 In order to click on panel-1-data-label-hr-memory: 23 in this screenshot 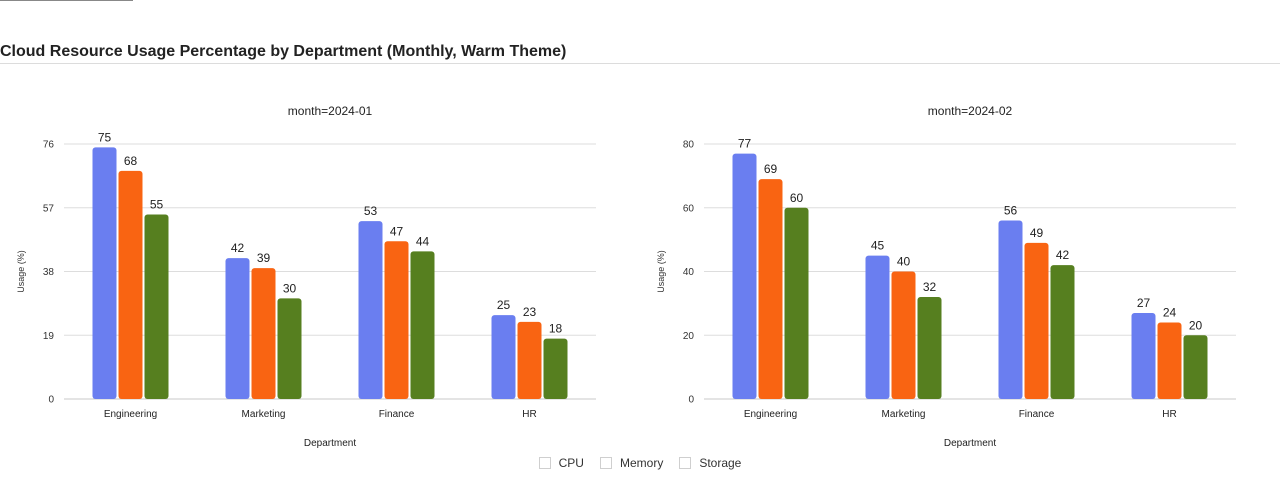, I will do `click(530, 312)`.